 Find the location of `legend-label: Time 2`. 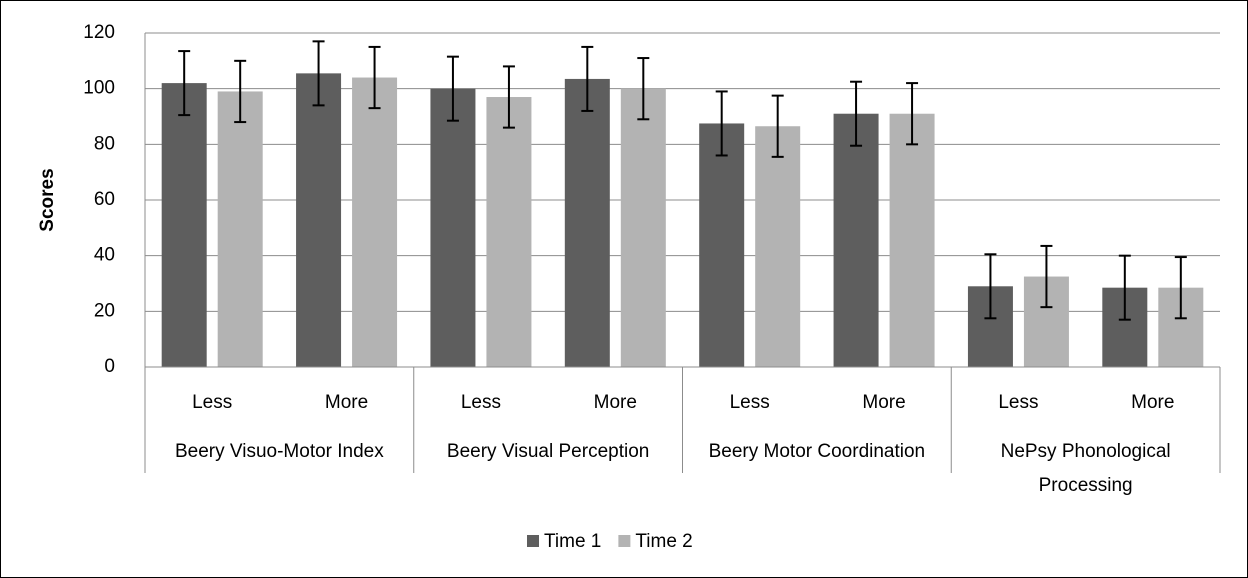

legend-label: Time 2 is located at coordinates (663, 541).